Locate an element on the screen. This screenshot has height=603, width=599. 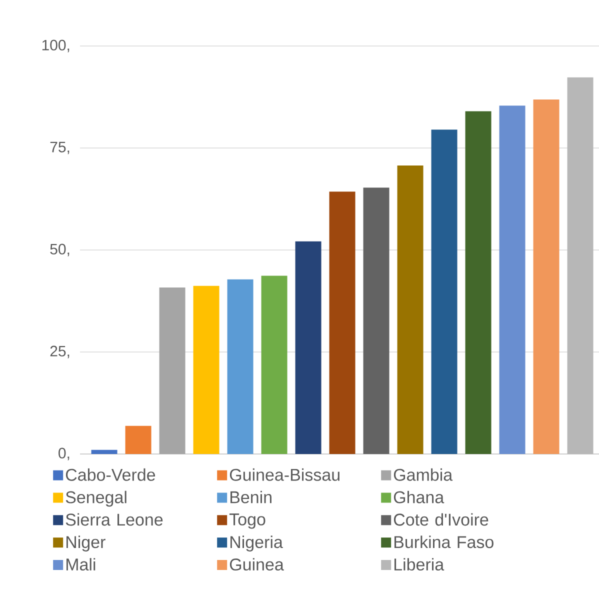
legend-label: Togo is located at coordinates (247, 521).